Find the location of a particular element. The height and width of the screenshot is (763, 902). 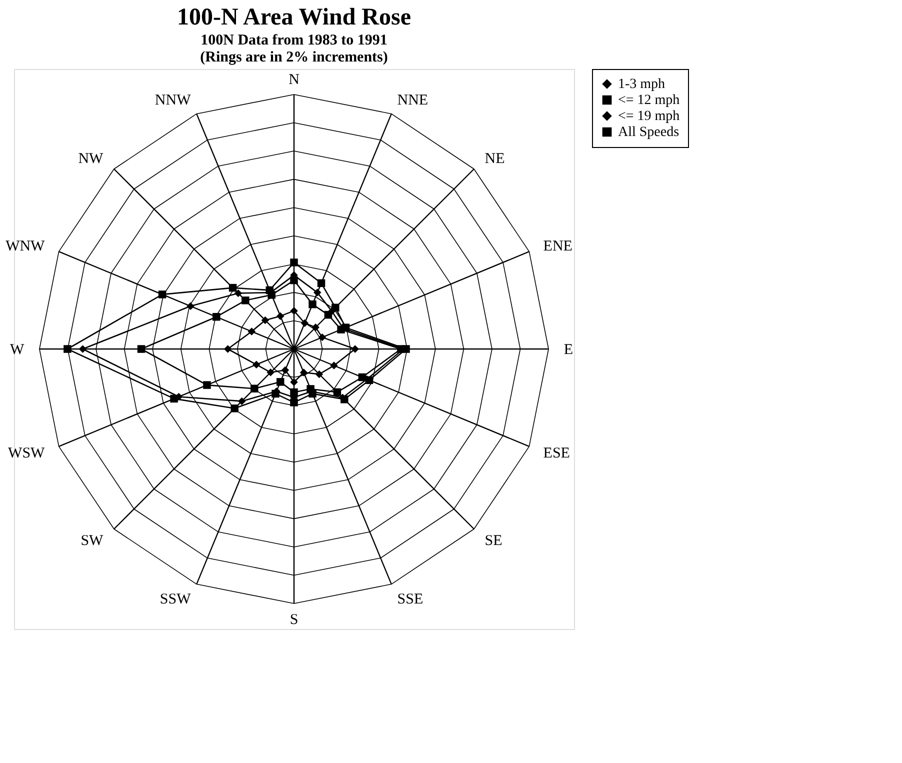

spoke-label: WSW is located at coordinates (27, 453).